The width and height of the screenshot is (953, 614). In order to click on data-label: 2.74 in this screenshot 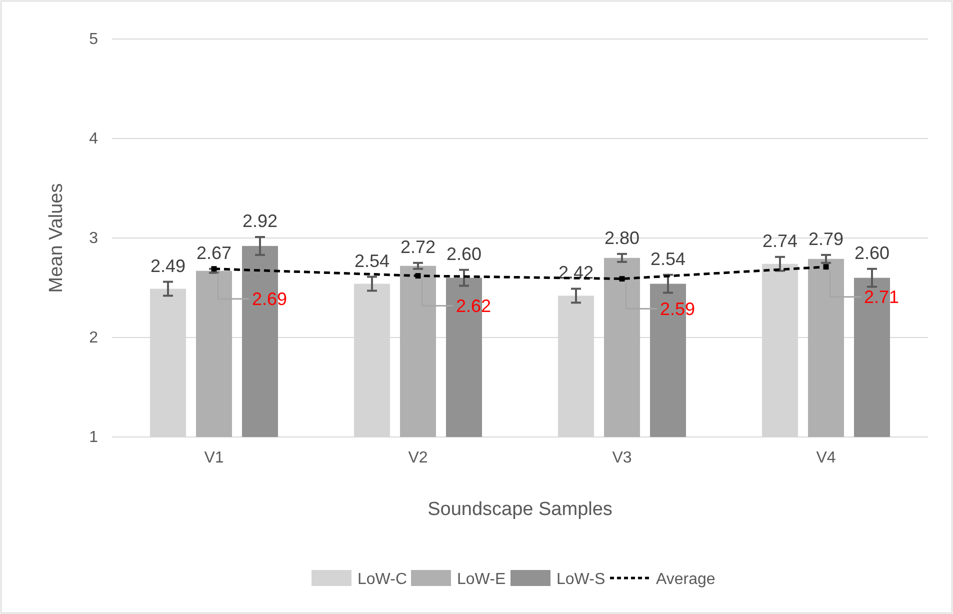, I will do `click(780, 240)`.